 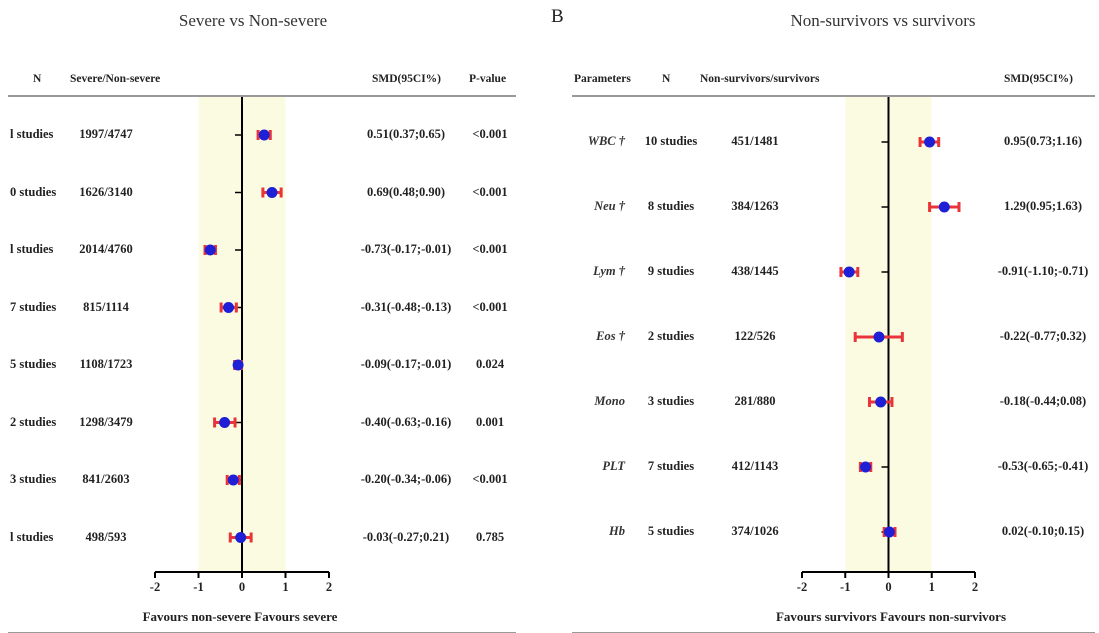 I want to click on panel-a-studies: 0 studies, so click(x=33, y=191).